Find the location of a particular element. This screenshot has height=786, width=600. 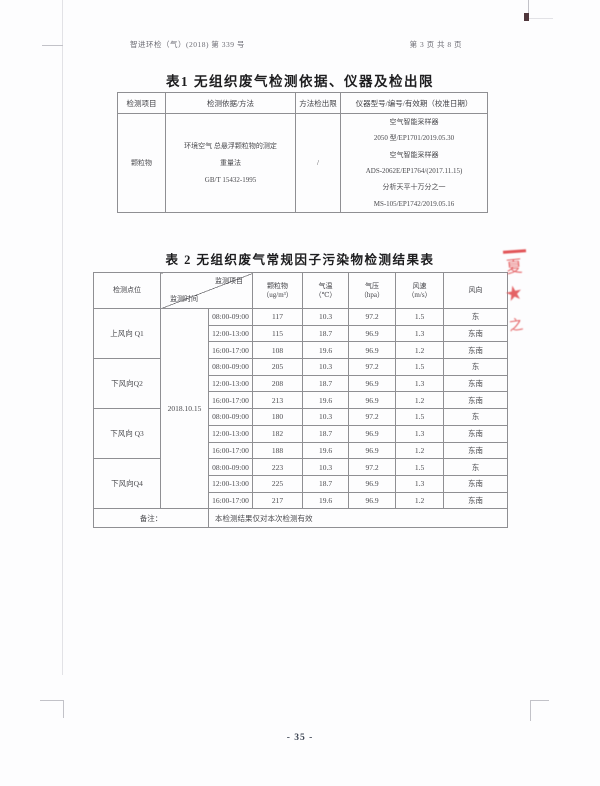

table-row: 12:00-13:00 208 18.7 96.9 1.3 东南 is located at coordinates (301, 383).